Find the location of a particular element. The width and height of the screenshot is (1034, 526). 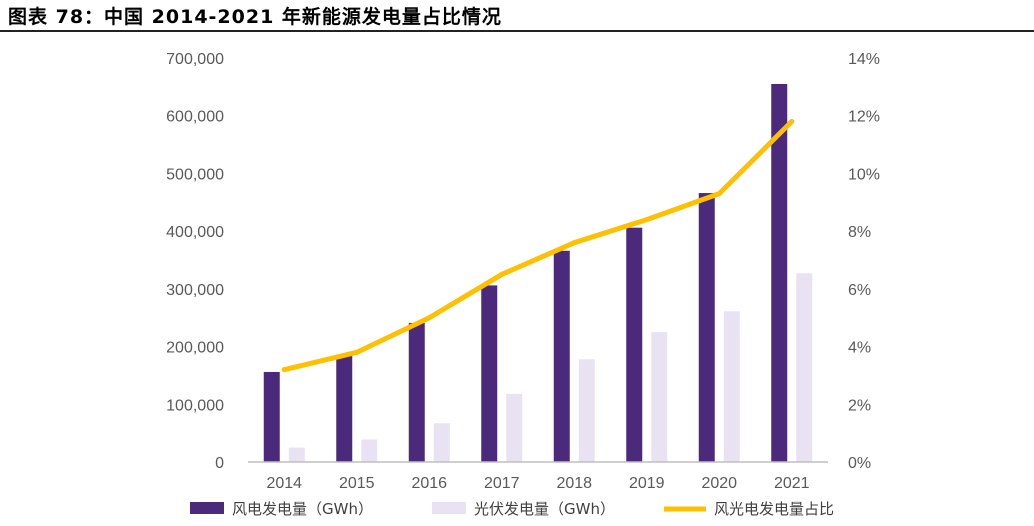

x-axis-tick-label: 2014 is located at coordinates (284, 483).